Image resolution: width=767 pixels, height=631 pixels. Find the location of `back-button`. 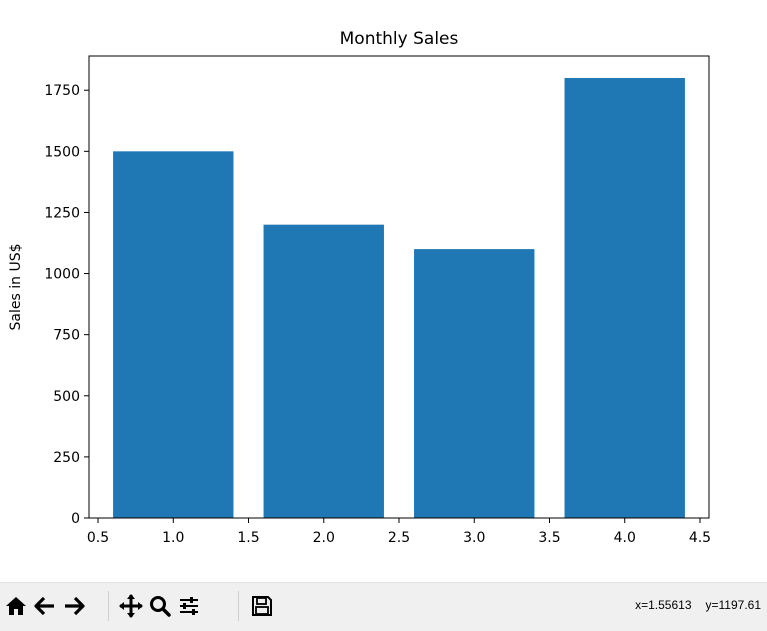

back-button is located at coordinates (44, 606).